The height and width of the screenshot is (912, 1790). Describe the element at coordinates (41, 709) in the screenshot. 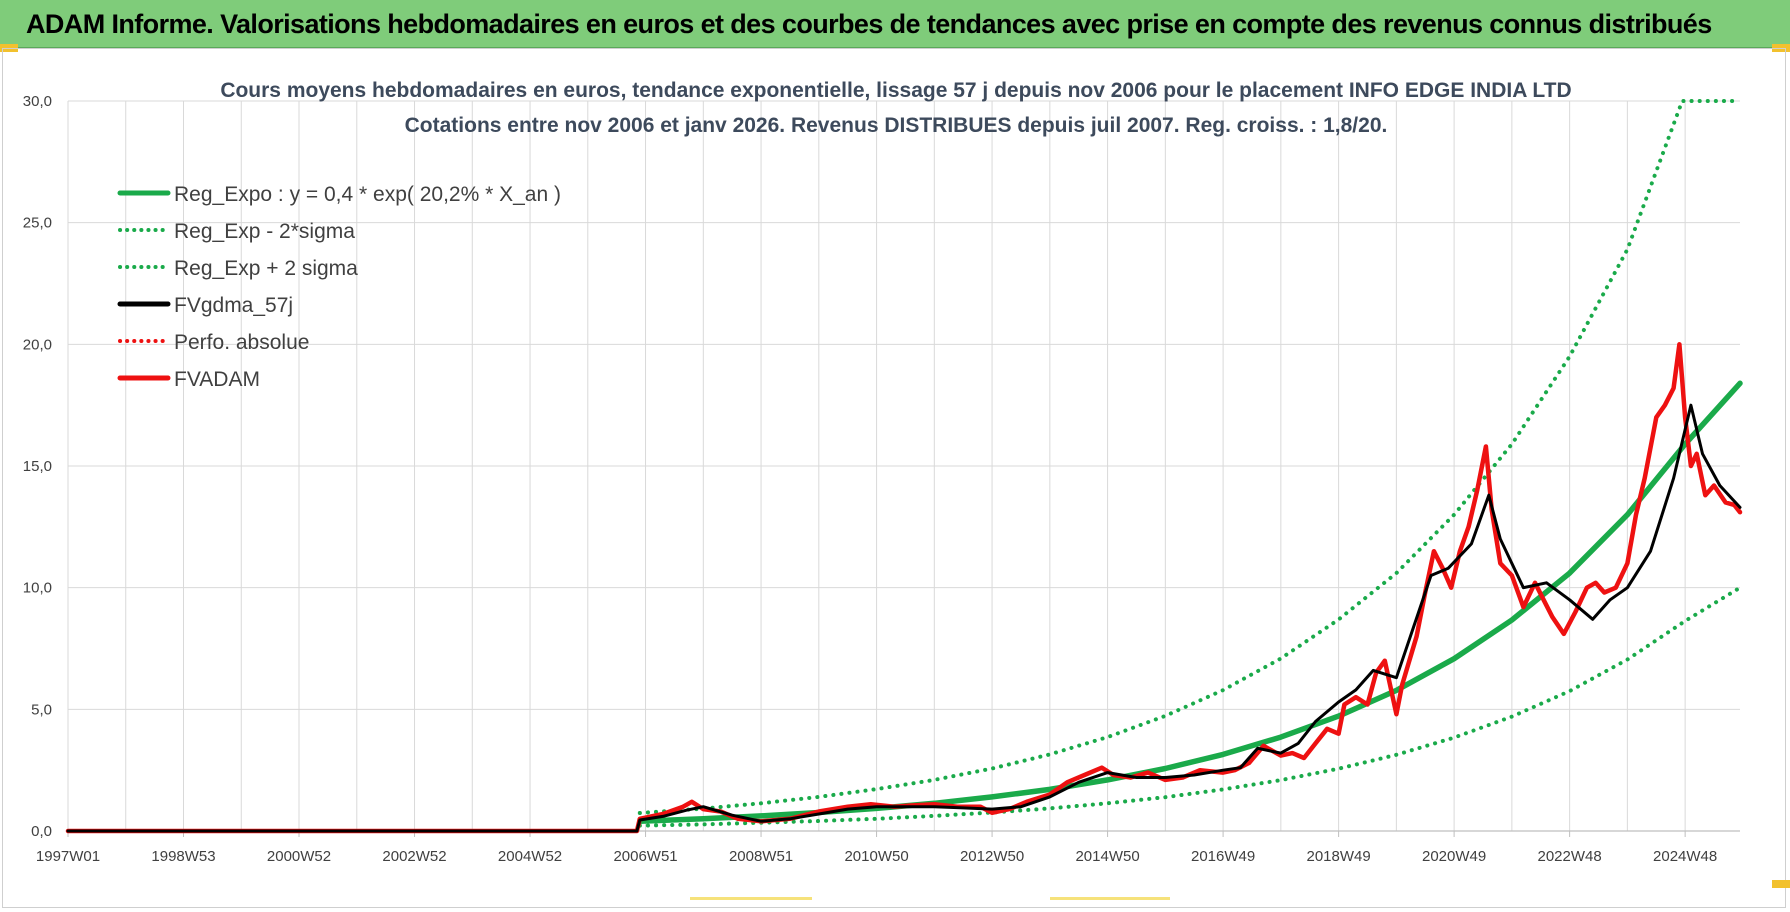

I see `y-tick-label: 5,0` at that location.